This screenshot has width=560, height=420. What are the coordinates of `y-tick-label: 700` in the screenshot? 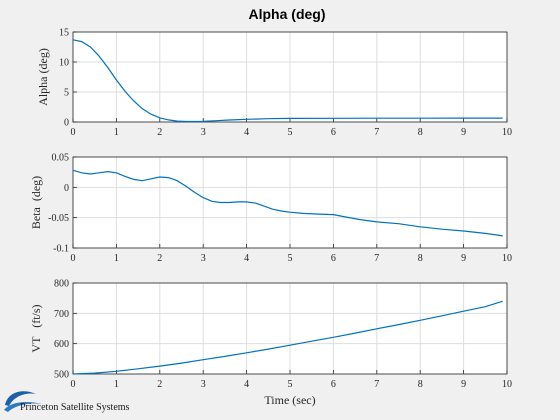 It's located at (61, 314).